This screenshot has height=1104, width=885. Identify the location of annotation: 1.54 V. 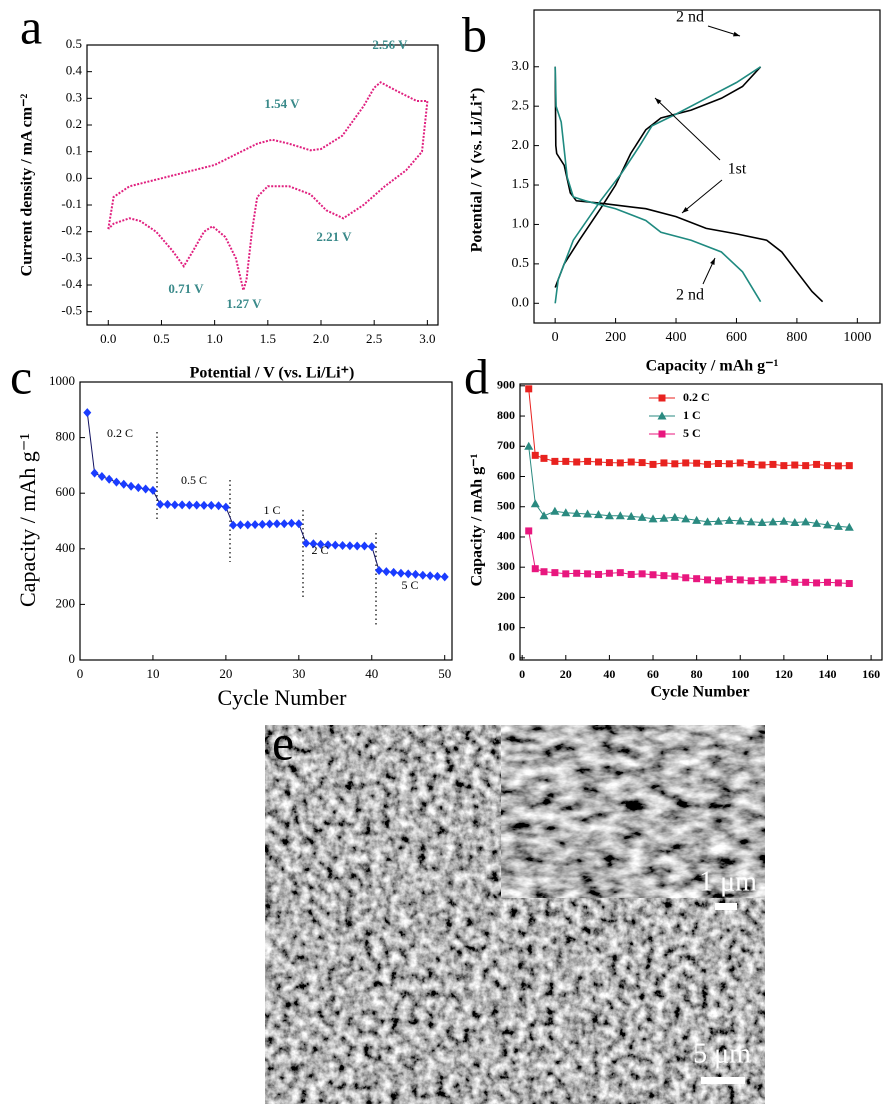
(282, 103).